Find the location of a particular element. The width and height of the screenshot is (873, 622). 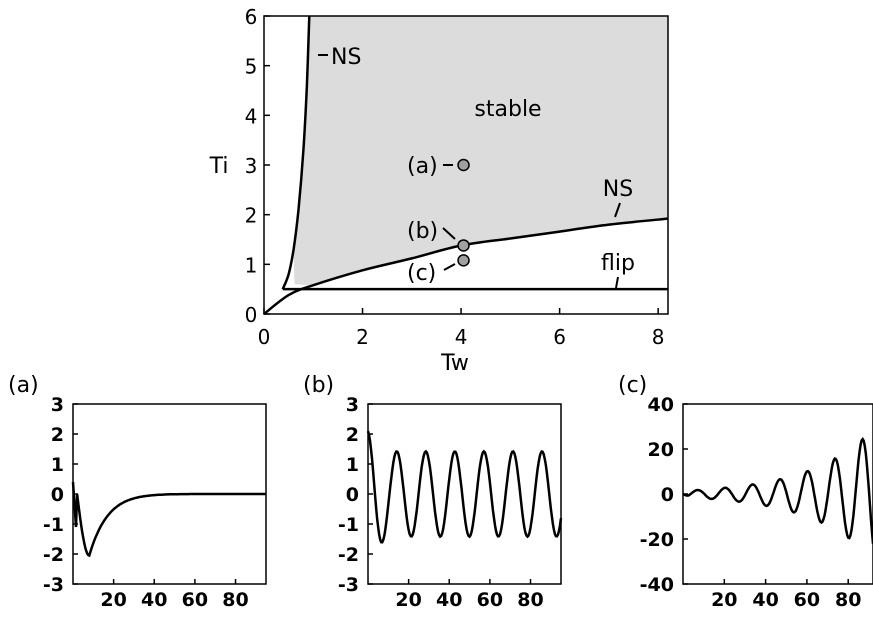

ns-lower-label: NS is located at coordinates (618, 189).